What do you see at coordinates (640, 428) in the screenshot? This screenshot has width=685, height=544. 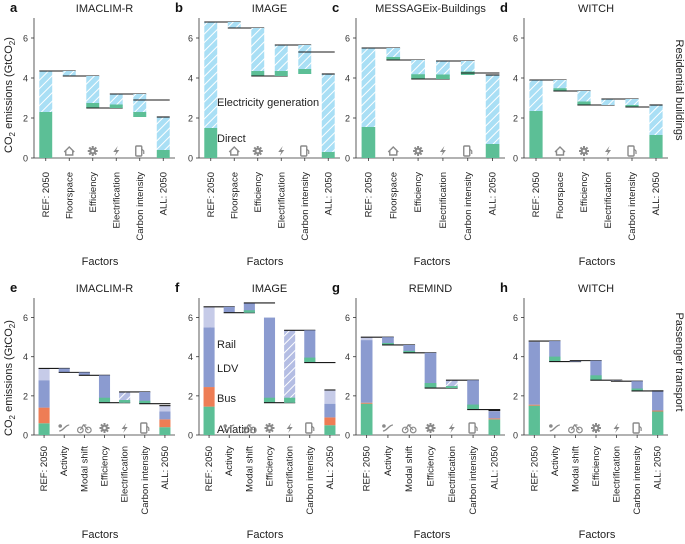 I see `pump-hose` at bounding box center [640, 428].